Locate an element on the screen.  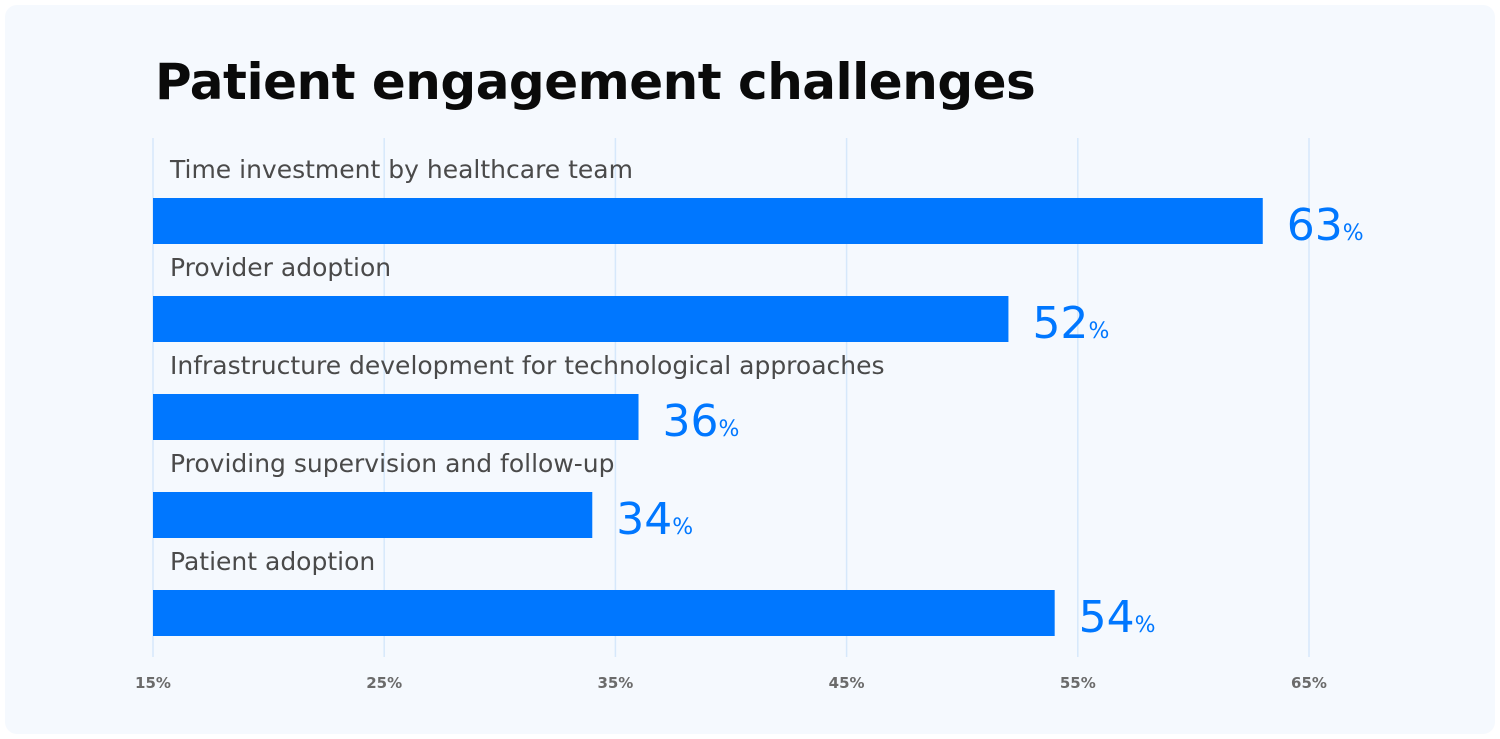
value-number: 34 is located at coordinates (644, 519).